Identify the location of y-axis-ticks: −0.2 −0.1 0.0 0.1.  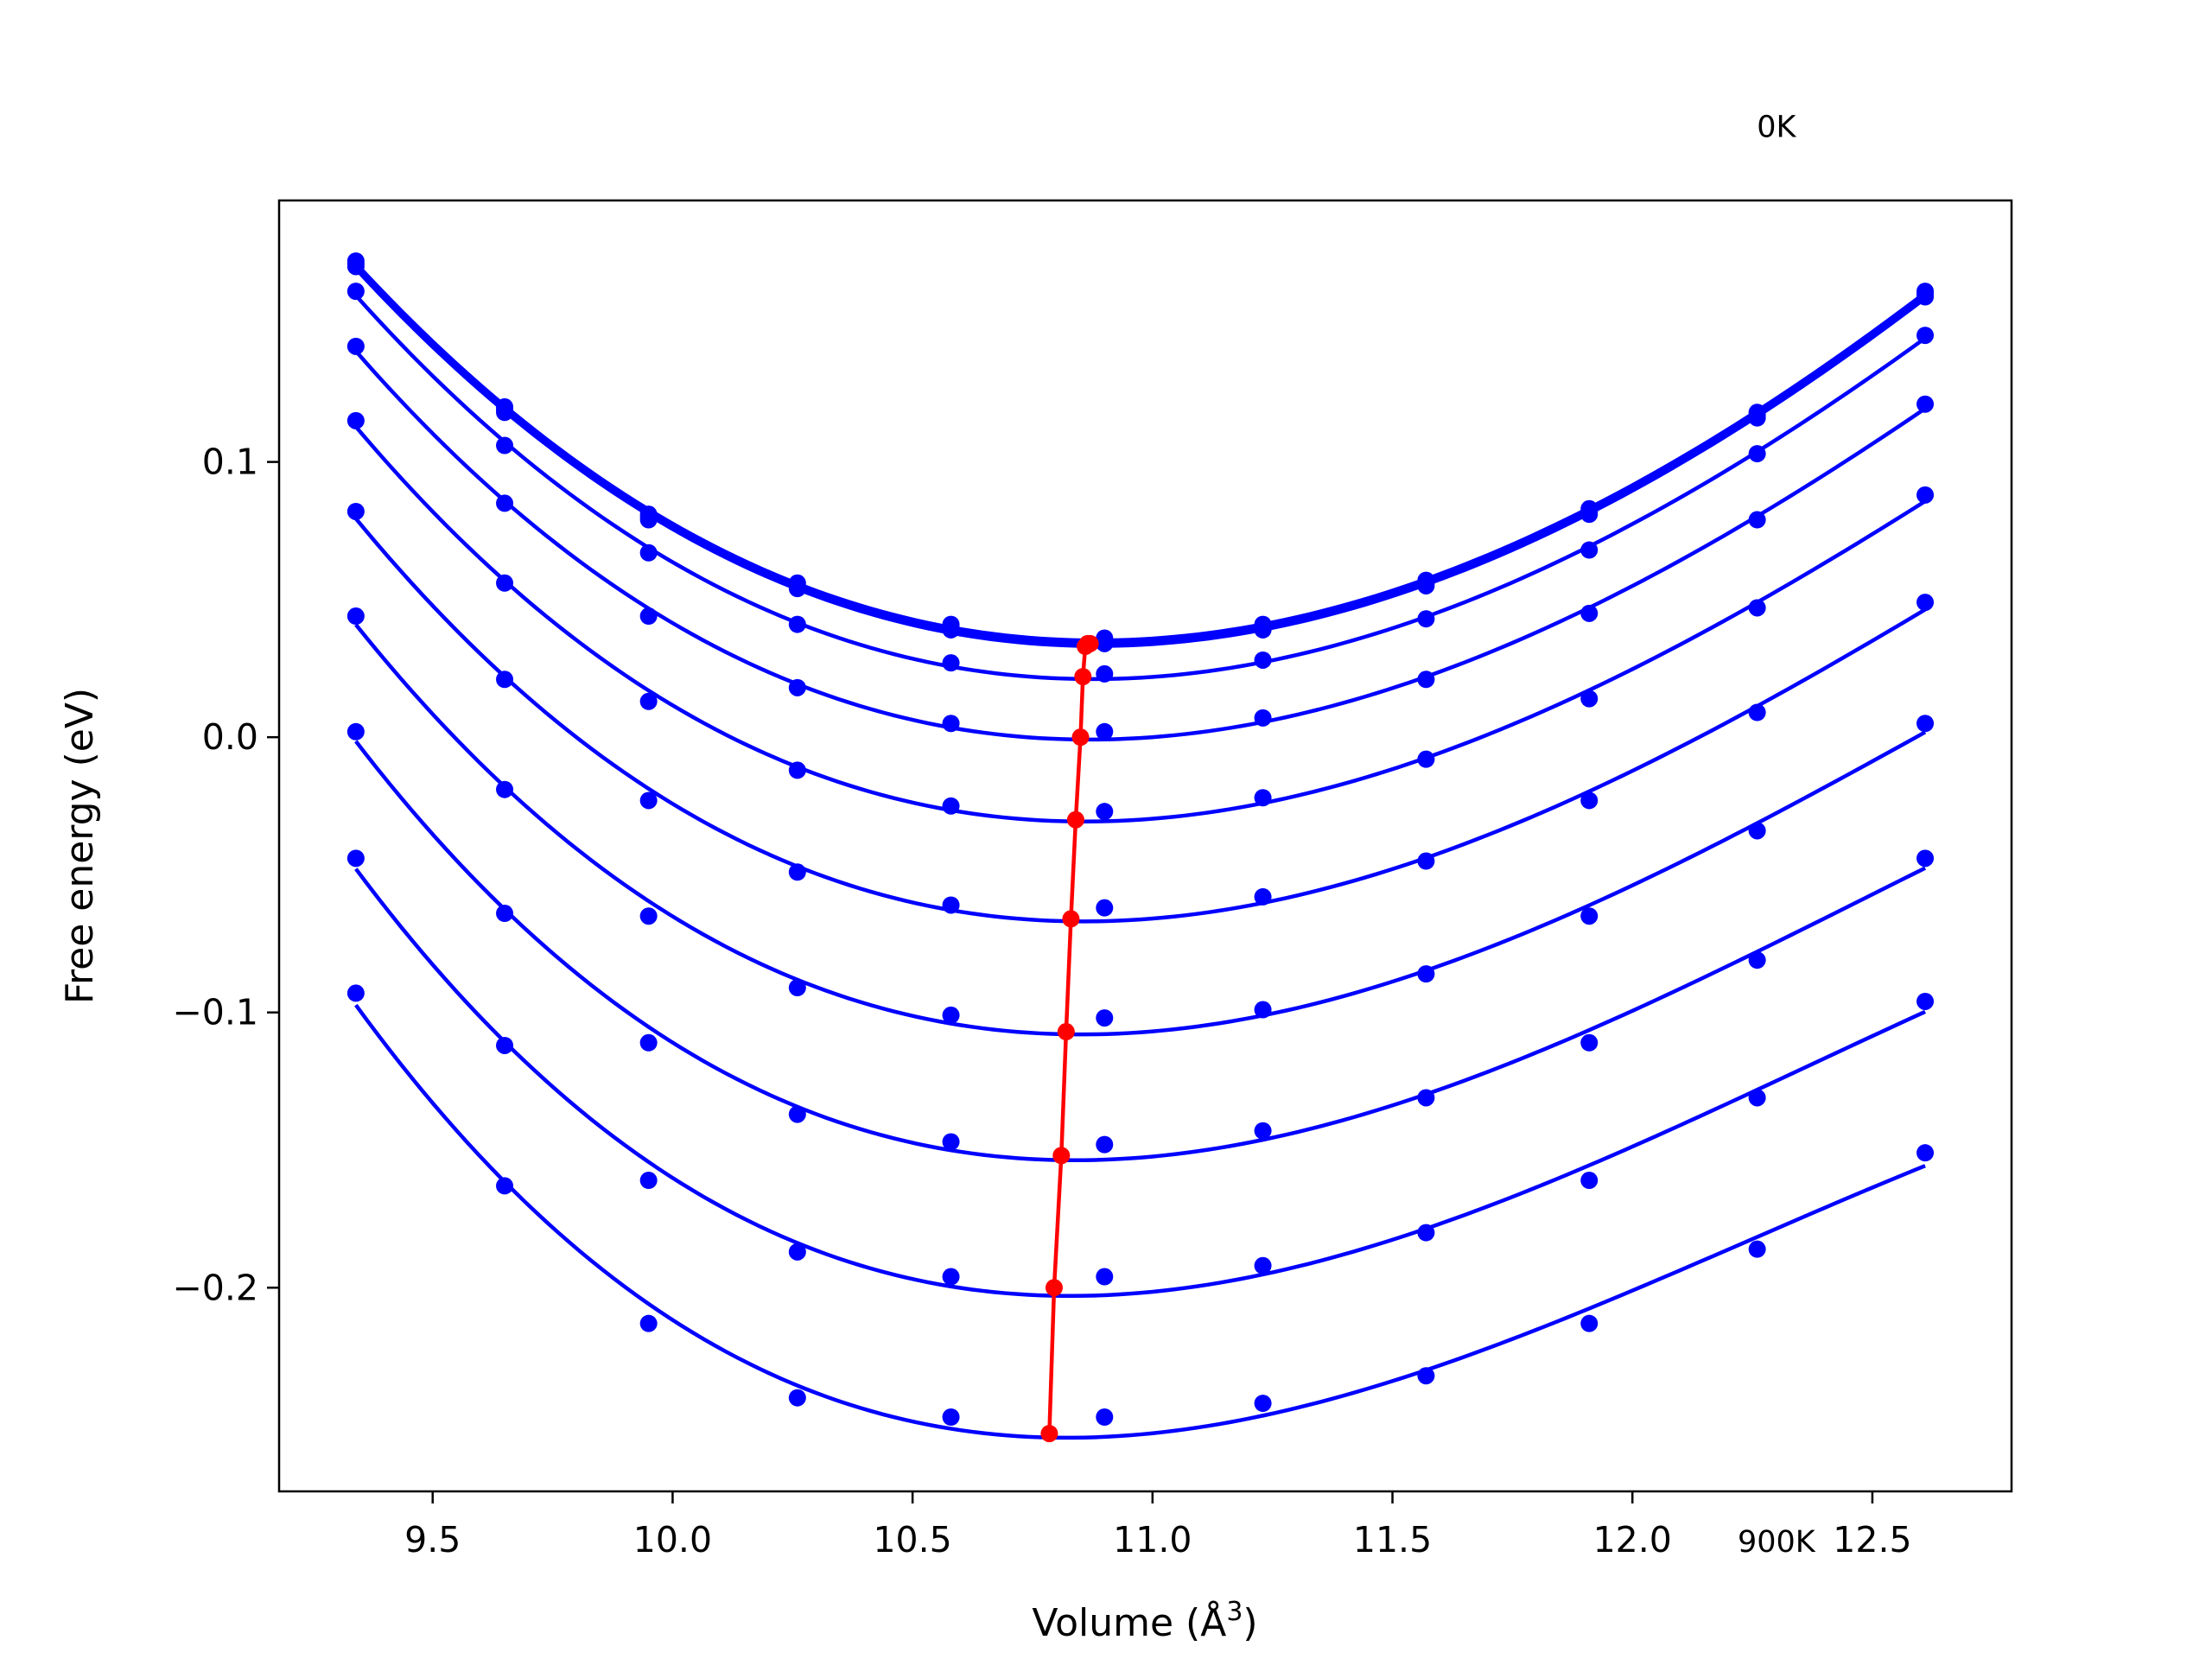
(225, 875).